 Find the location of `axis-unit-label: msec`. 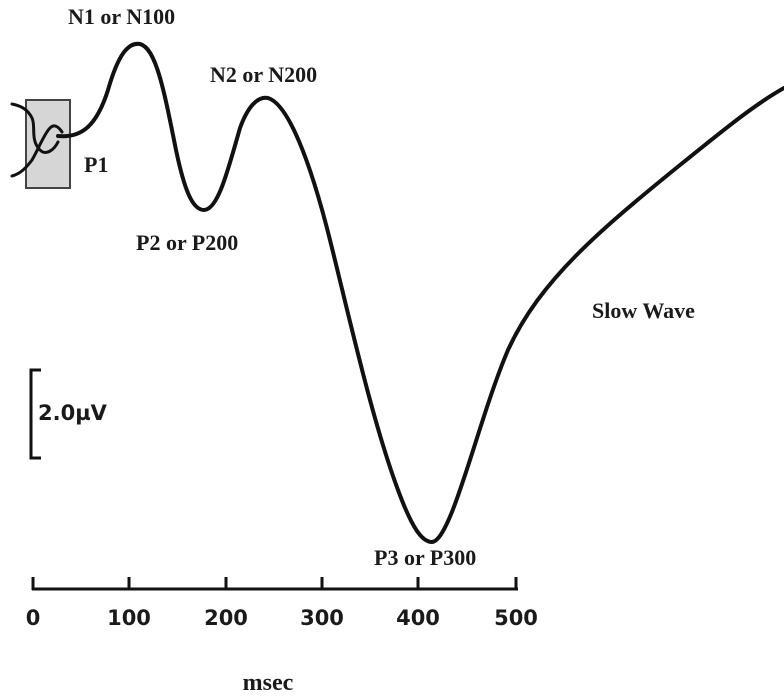

axis-unit-label: msec is located at coordinates (268, 683).